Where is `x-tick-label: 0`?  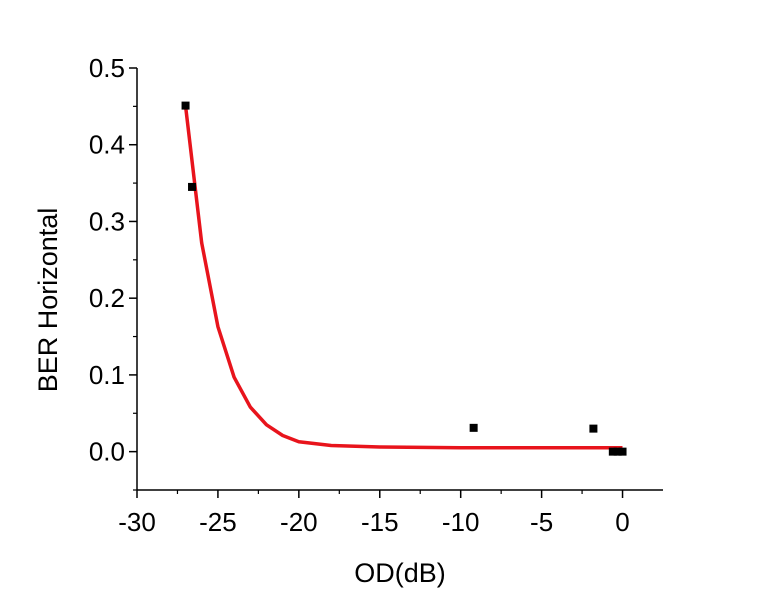
x-tick-label: 0 is located at coordinates (622, 522).